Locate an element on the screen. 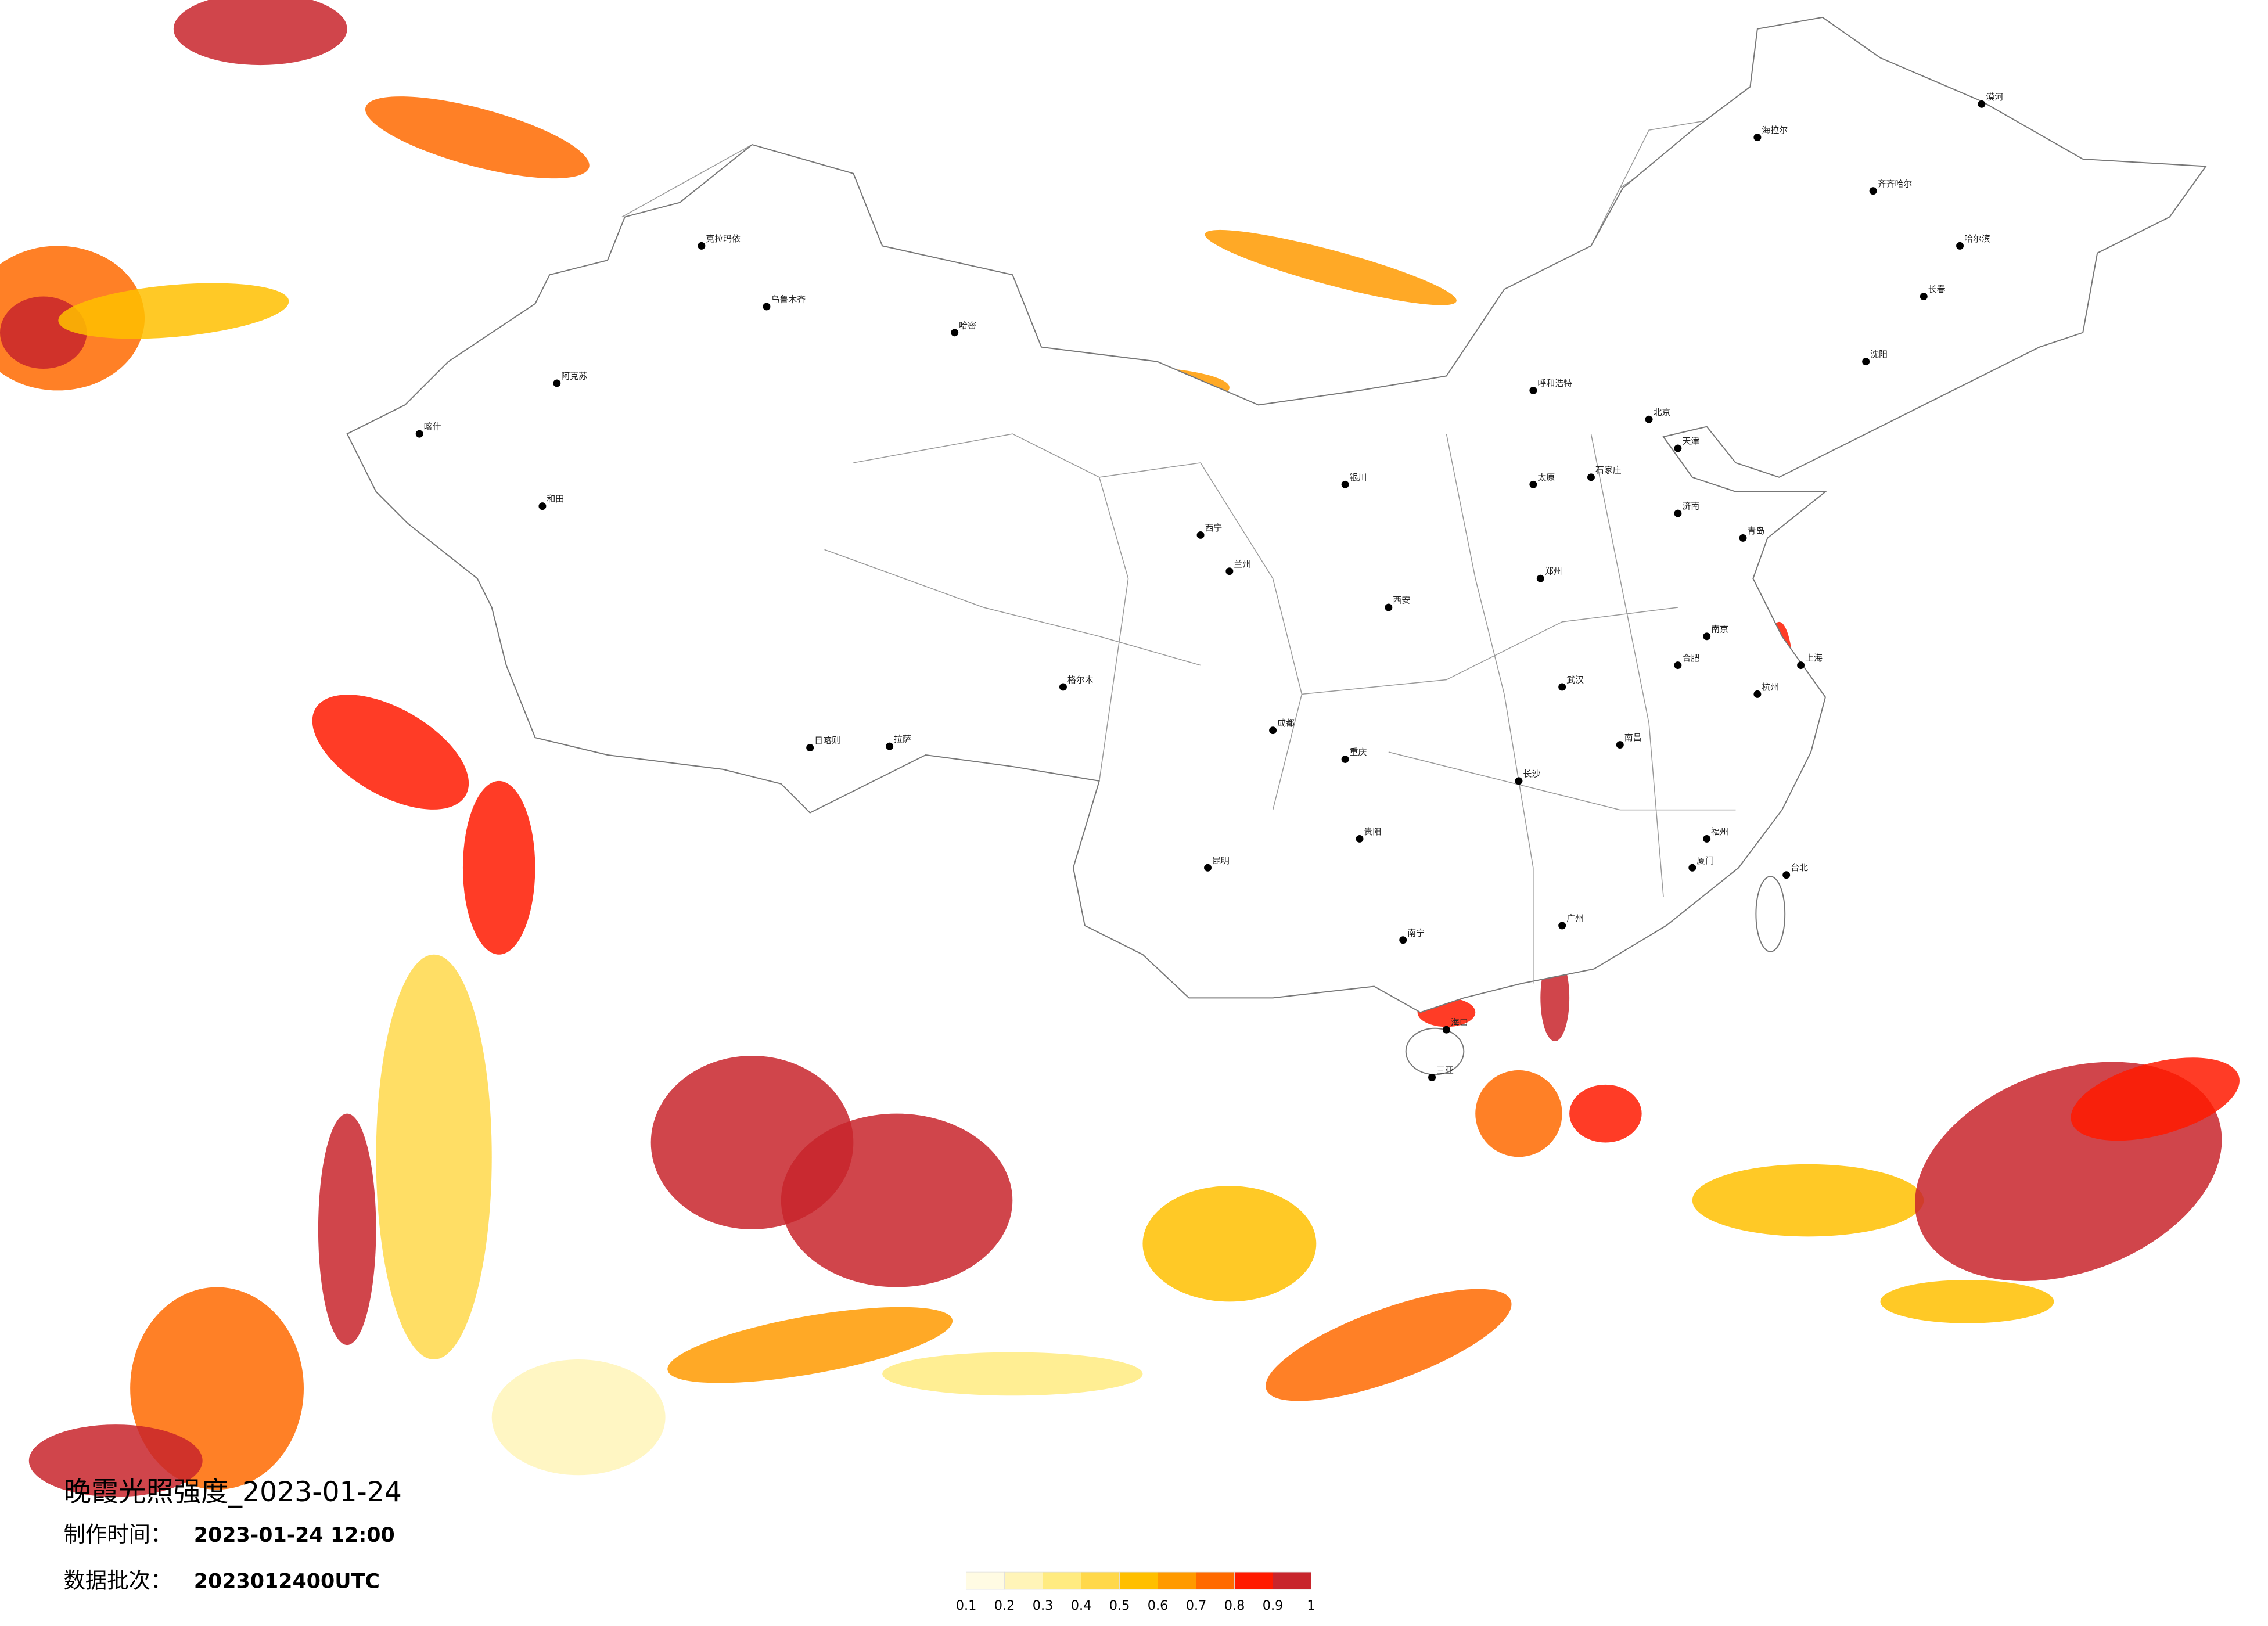 This screenshot has height=1626, width=2268. city-label: 杭州 is located at coordinates (1770, 687).